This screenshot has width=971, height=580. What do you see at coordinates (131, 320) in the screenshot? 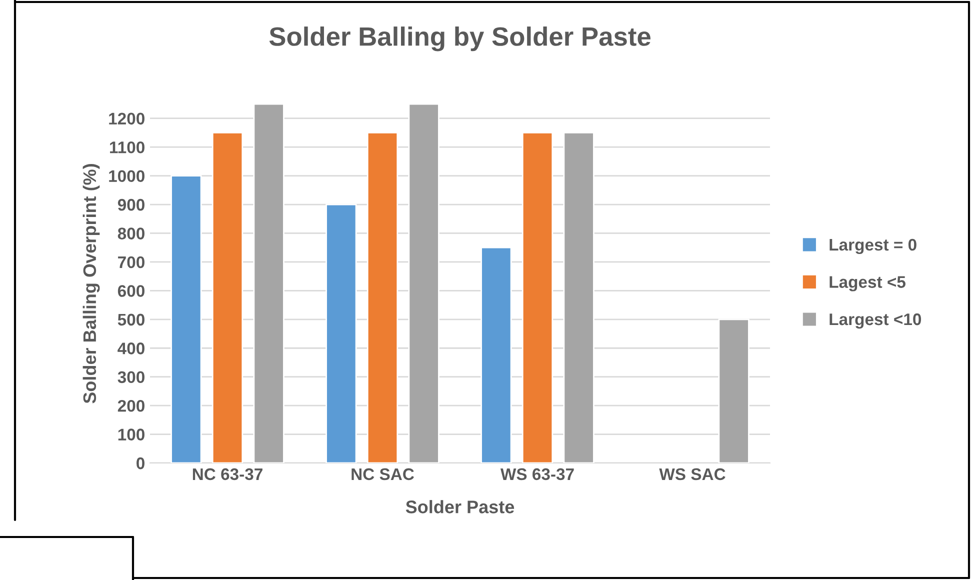
I see `y-tick-label: 500` at bounding box center [131, 320].